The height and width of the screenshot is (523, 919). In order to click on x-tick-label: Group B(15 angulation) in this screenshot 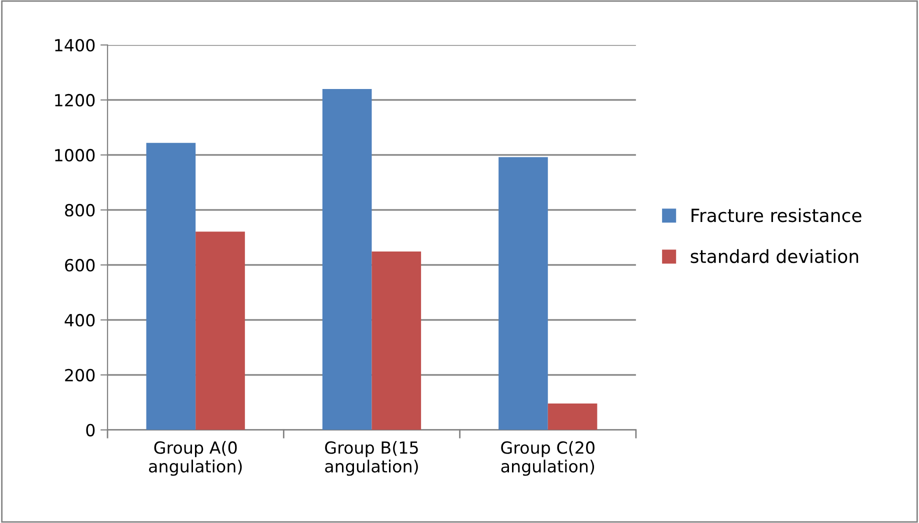, I will do `click(371, 458)`.